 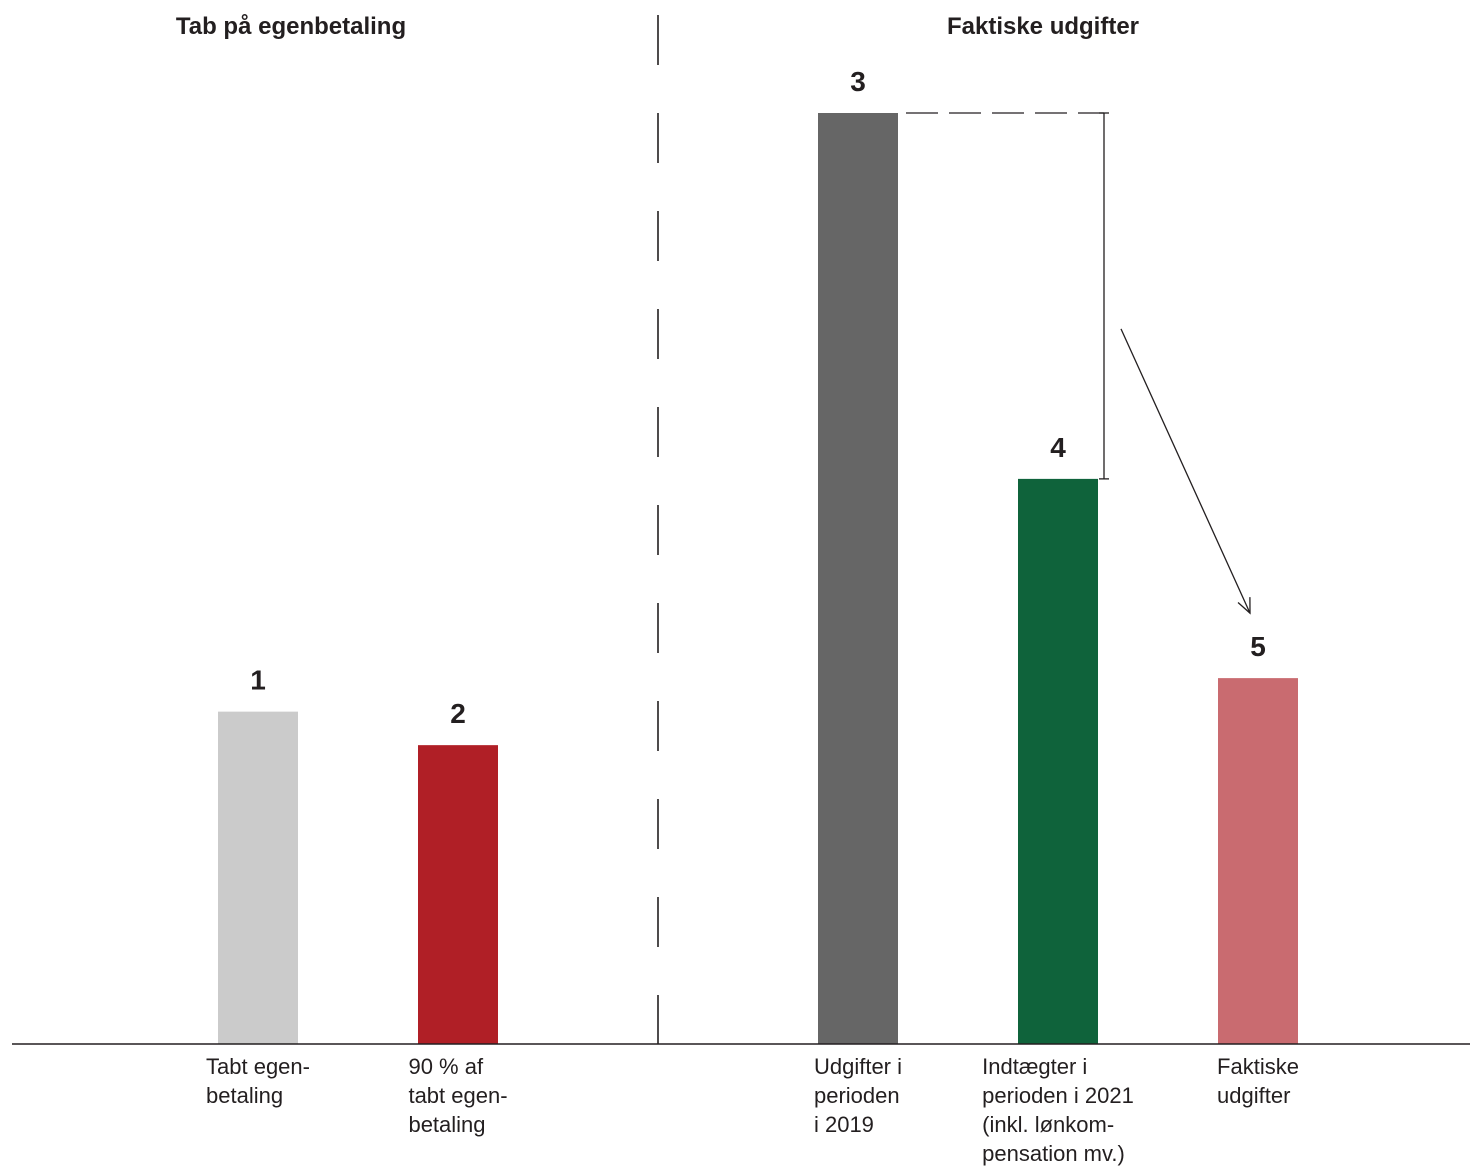 What do you see at coordinates (1185, 471) in the screenshot?
I see `difference-arrow` at bounding box center [1185, 471].